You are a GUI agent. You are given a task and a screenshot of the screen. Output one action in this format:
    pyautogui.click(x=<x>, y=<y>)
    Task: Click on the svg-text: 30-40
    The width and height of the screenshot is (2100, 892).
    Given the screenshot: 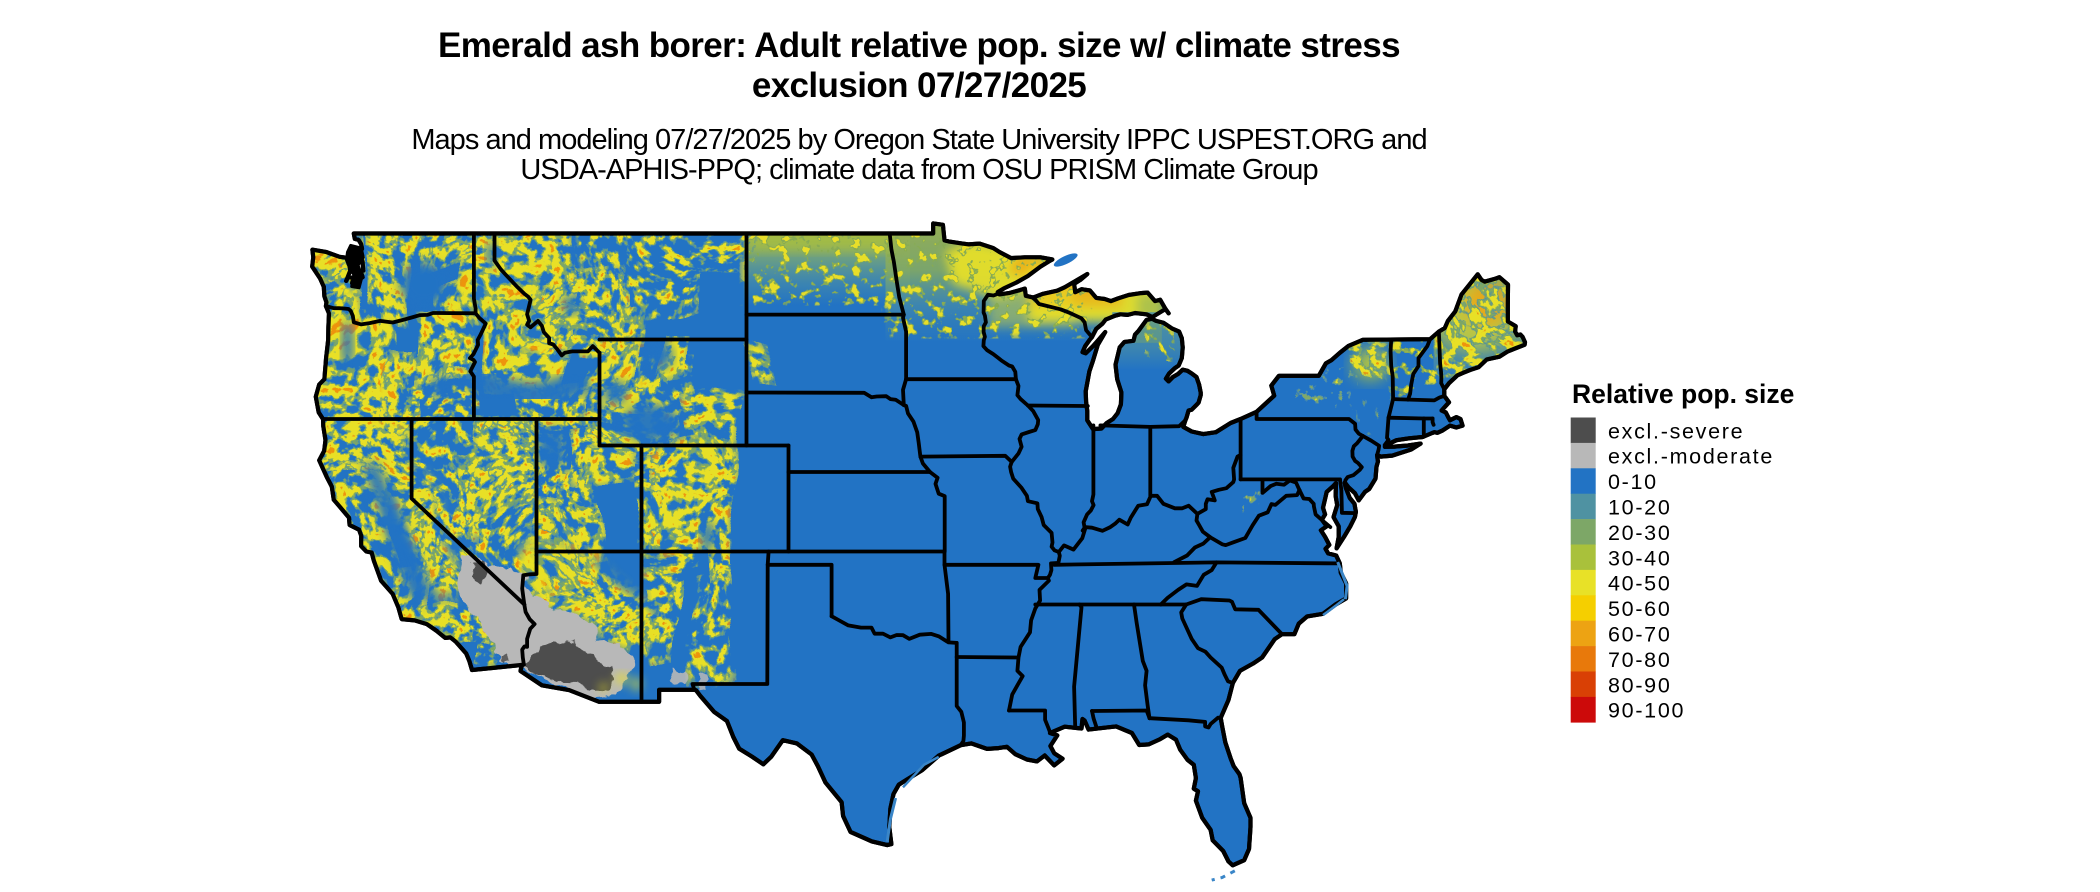 What is the action you would take?
    pyautogui.click(x=1640, y=558)
    